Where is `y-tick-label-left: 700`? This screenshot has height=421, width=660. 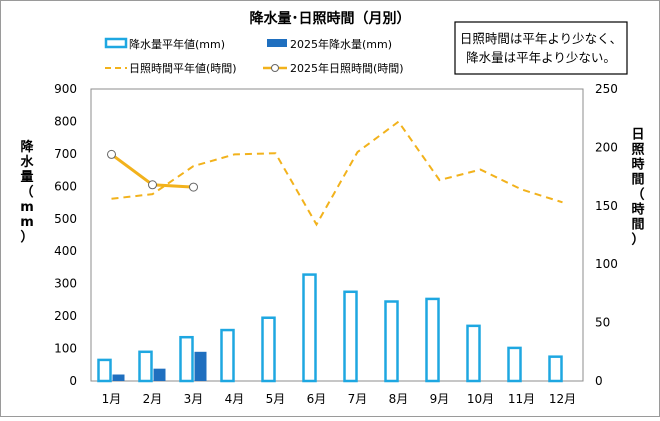
y-tick-label-left: 700 is located at coordinates (65, 154).